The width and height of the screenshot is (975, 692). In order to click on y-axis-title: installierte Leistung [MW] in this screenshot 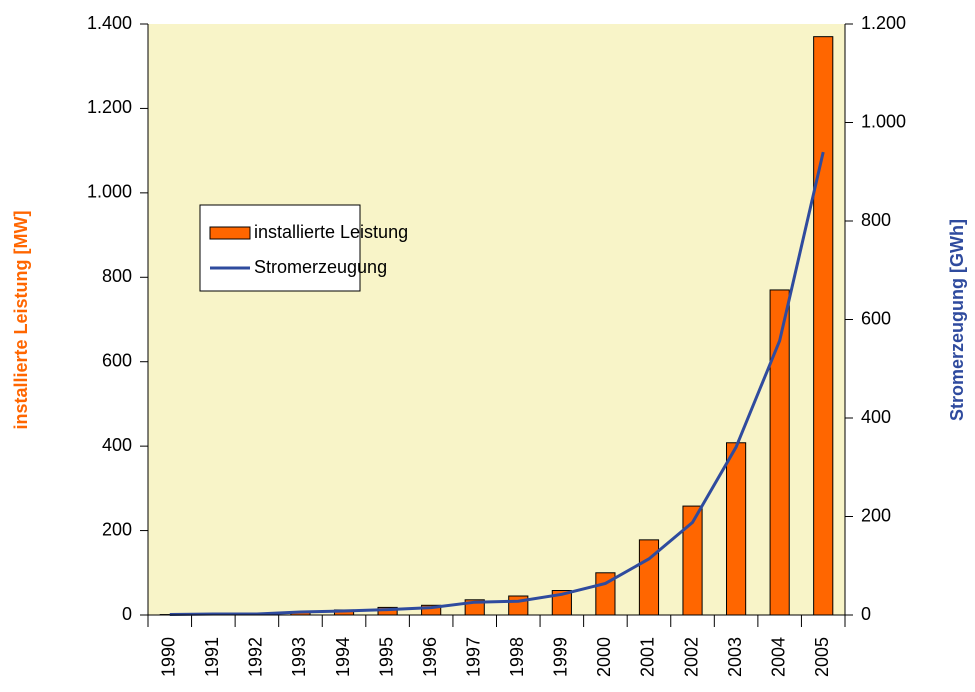, I will do `click(21, 319)`.